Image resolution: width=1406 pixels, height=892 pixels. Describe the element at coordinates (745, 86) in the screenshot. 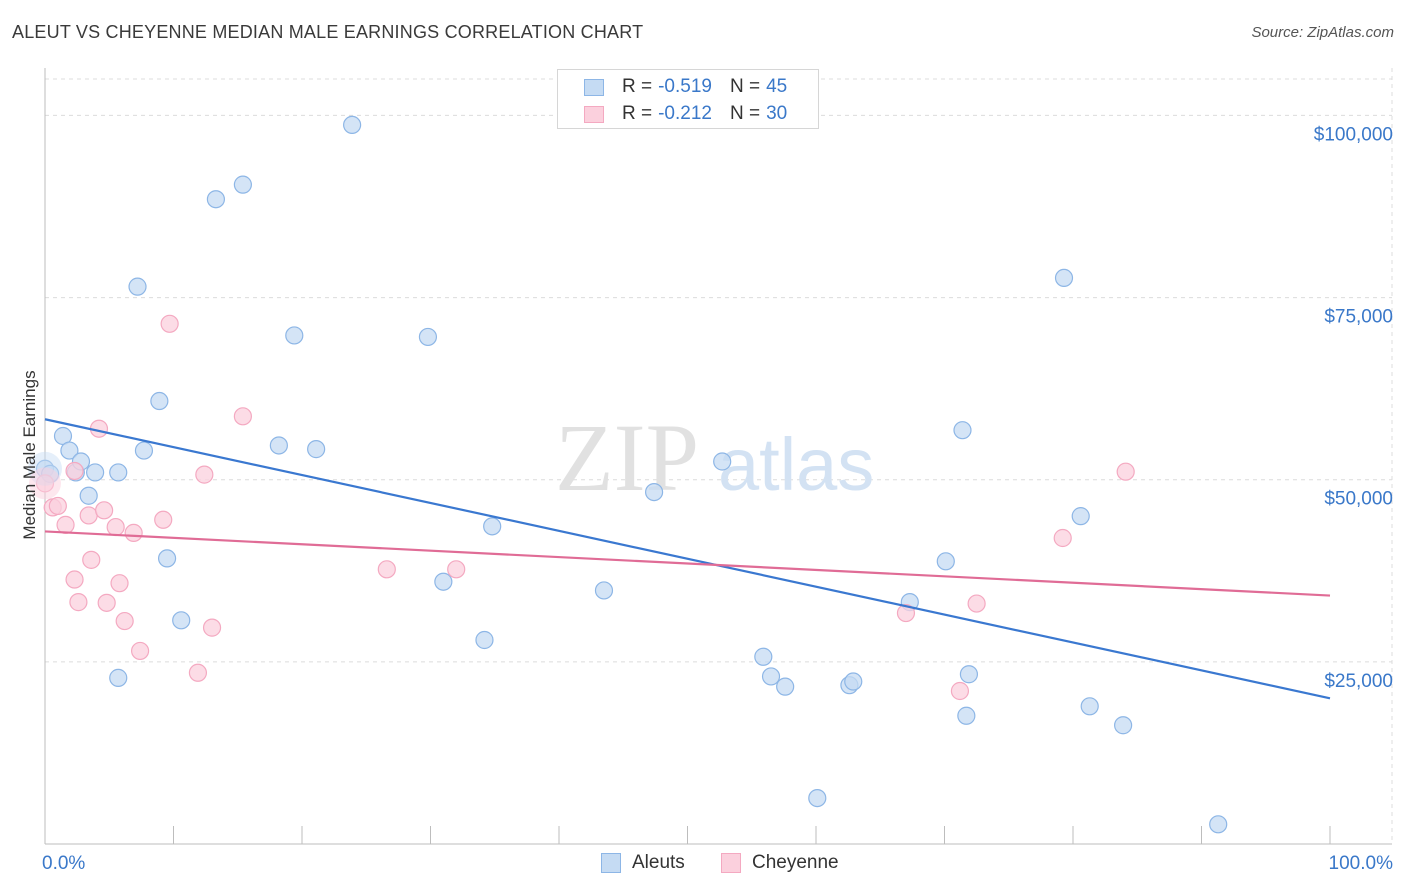

I see `aleuts-n-label: N =` at that location.